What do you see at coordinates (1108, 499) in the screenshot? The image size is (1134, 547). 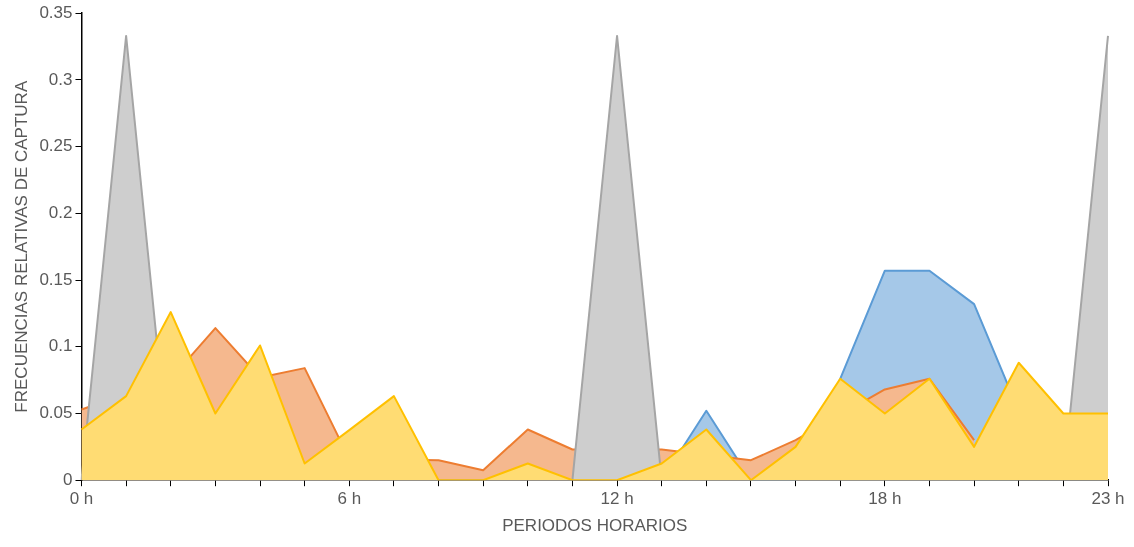 I see `x-tick-label: 23 h` at bounding box center [1108, 499].